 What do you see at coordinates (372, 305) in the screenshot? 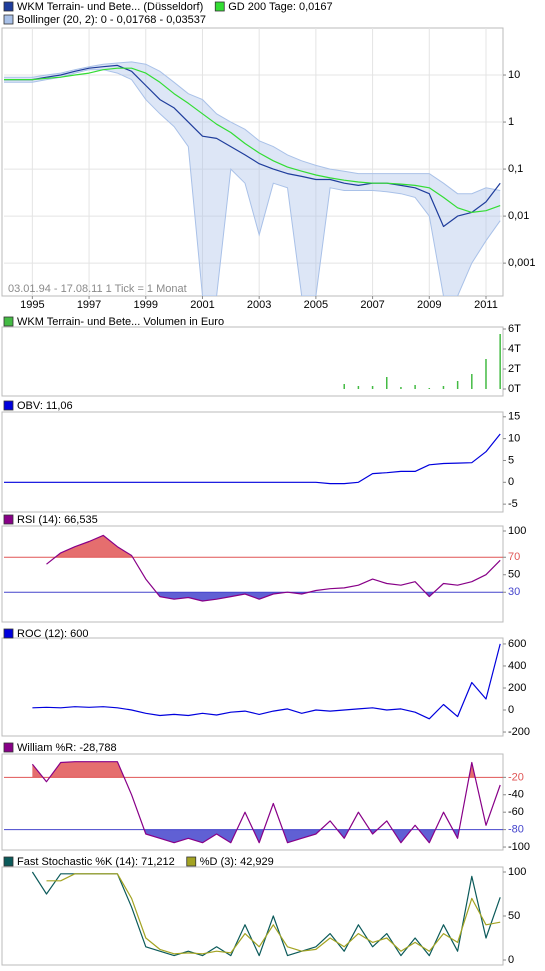
I see `x-tick-label: 2007` at bounding box center [372, 305].